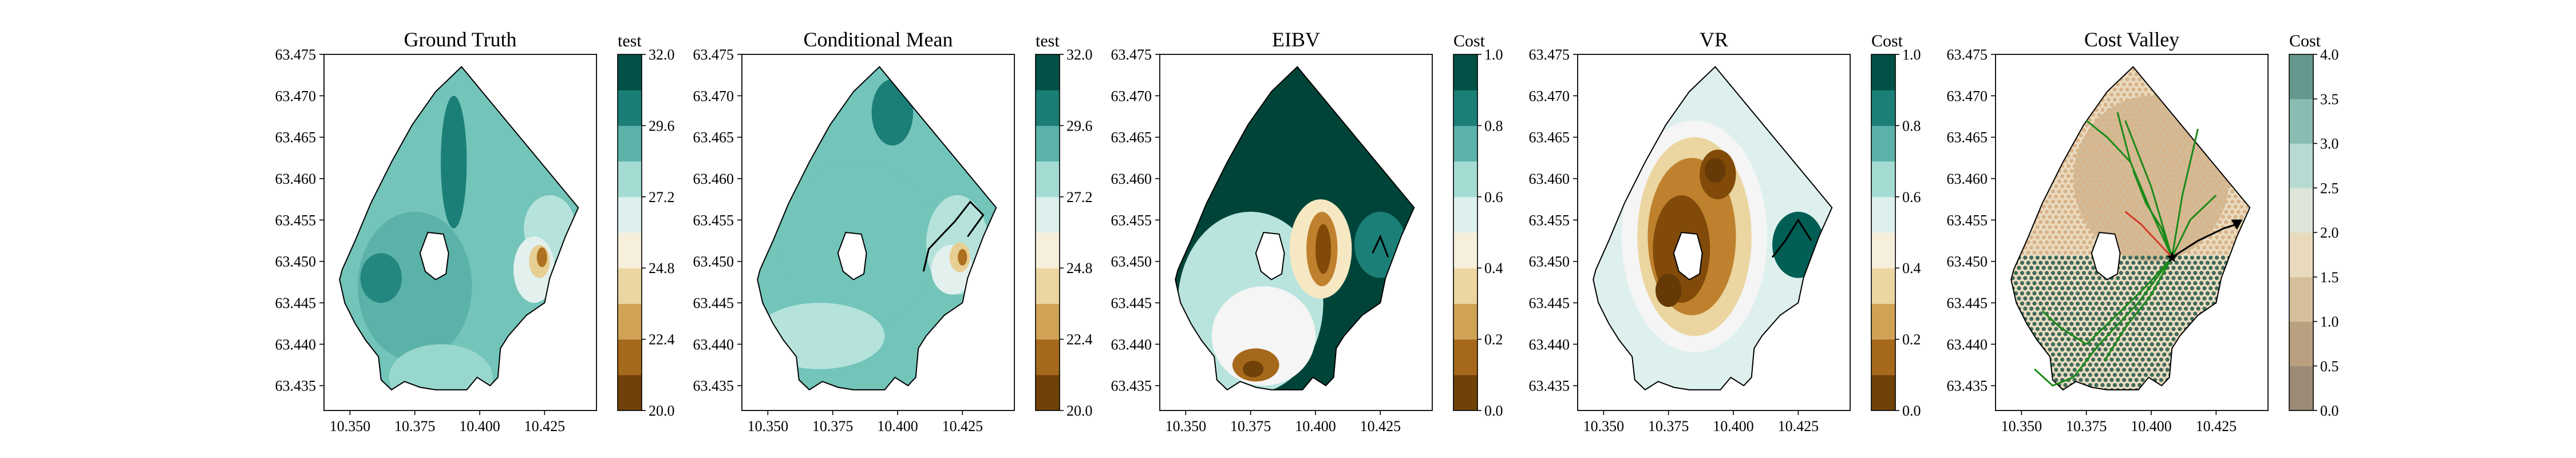 This screenshot has height=458, width=2576. Describe the element at coordinates (1131, 386) in the screenshot. I see `y-tick-label: 63.435` at that location.